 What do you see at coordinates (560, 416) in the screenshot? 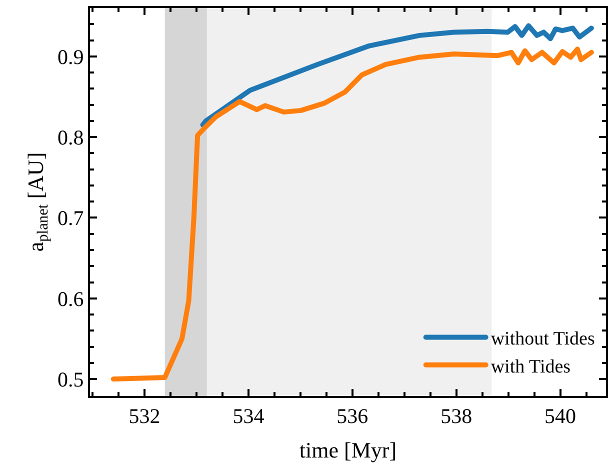
I see `x-tick-label: 540` at bounding box center [560, 416].